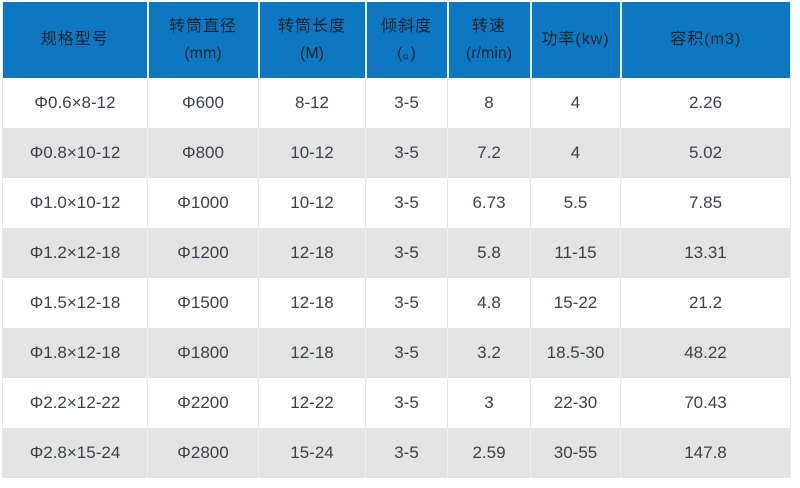  What do you see at coordinates (203, 253) in the screenshot?
I see `table-cell: Φ1200` at bounding box center [203, 253].